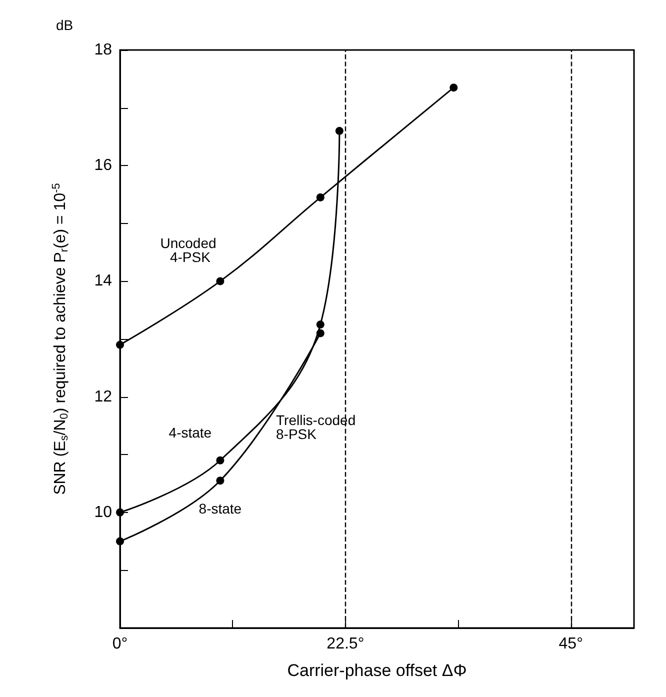 The image size is (666, 697). Describe the element at coordinates (345, 644) in the screenshot. I see `x-tick-label: 22.5°` at that location.